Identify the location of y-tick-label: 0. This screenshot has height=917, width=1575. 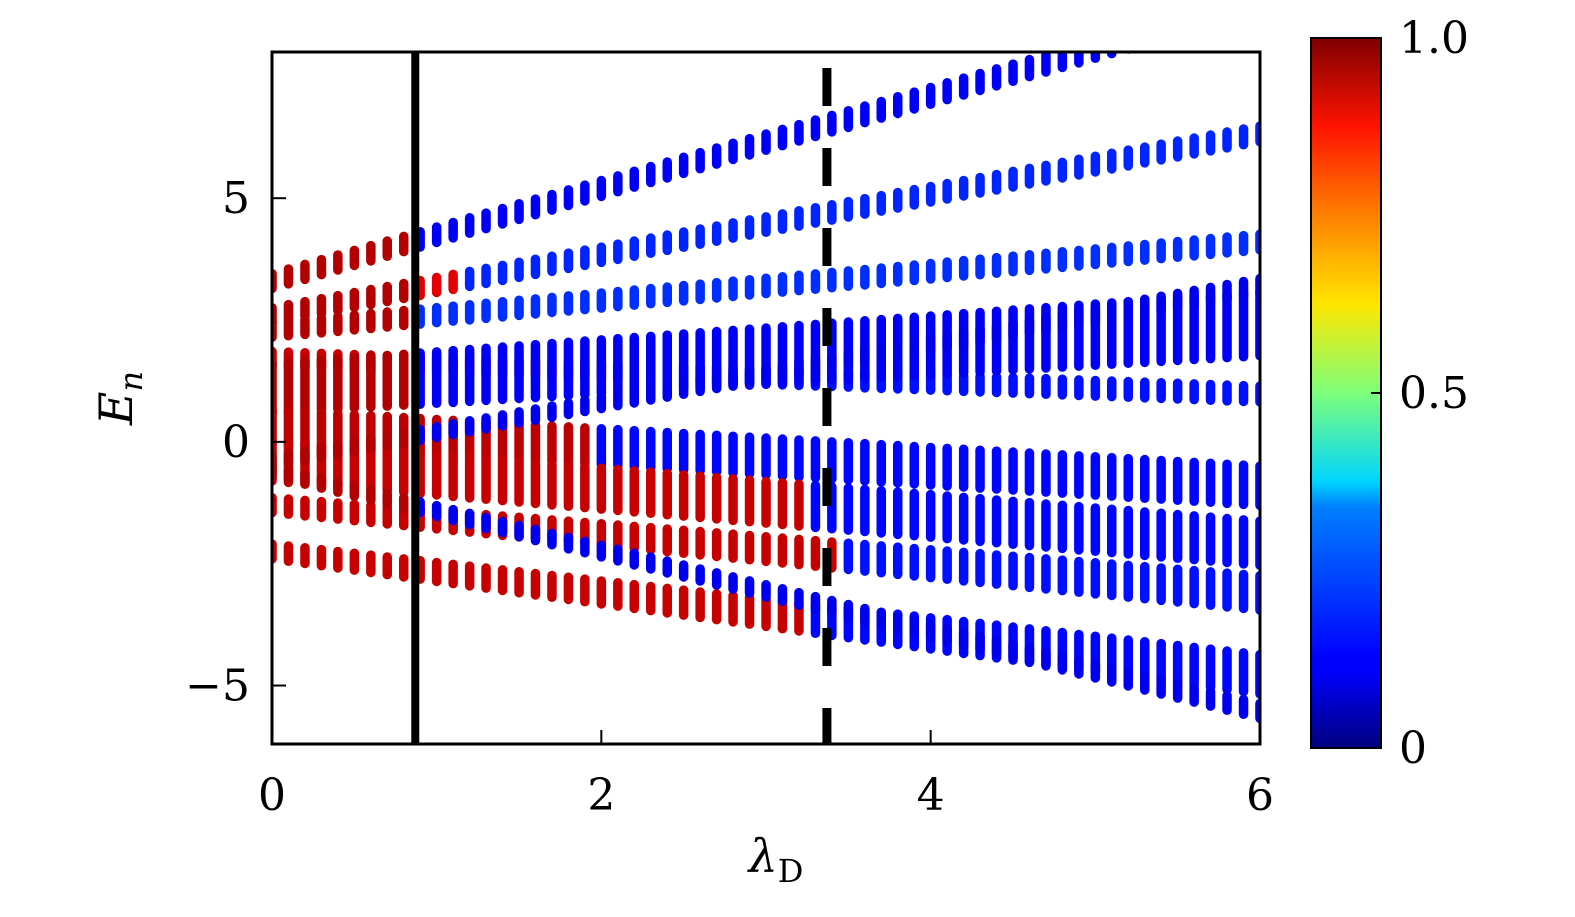
(236, 442).